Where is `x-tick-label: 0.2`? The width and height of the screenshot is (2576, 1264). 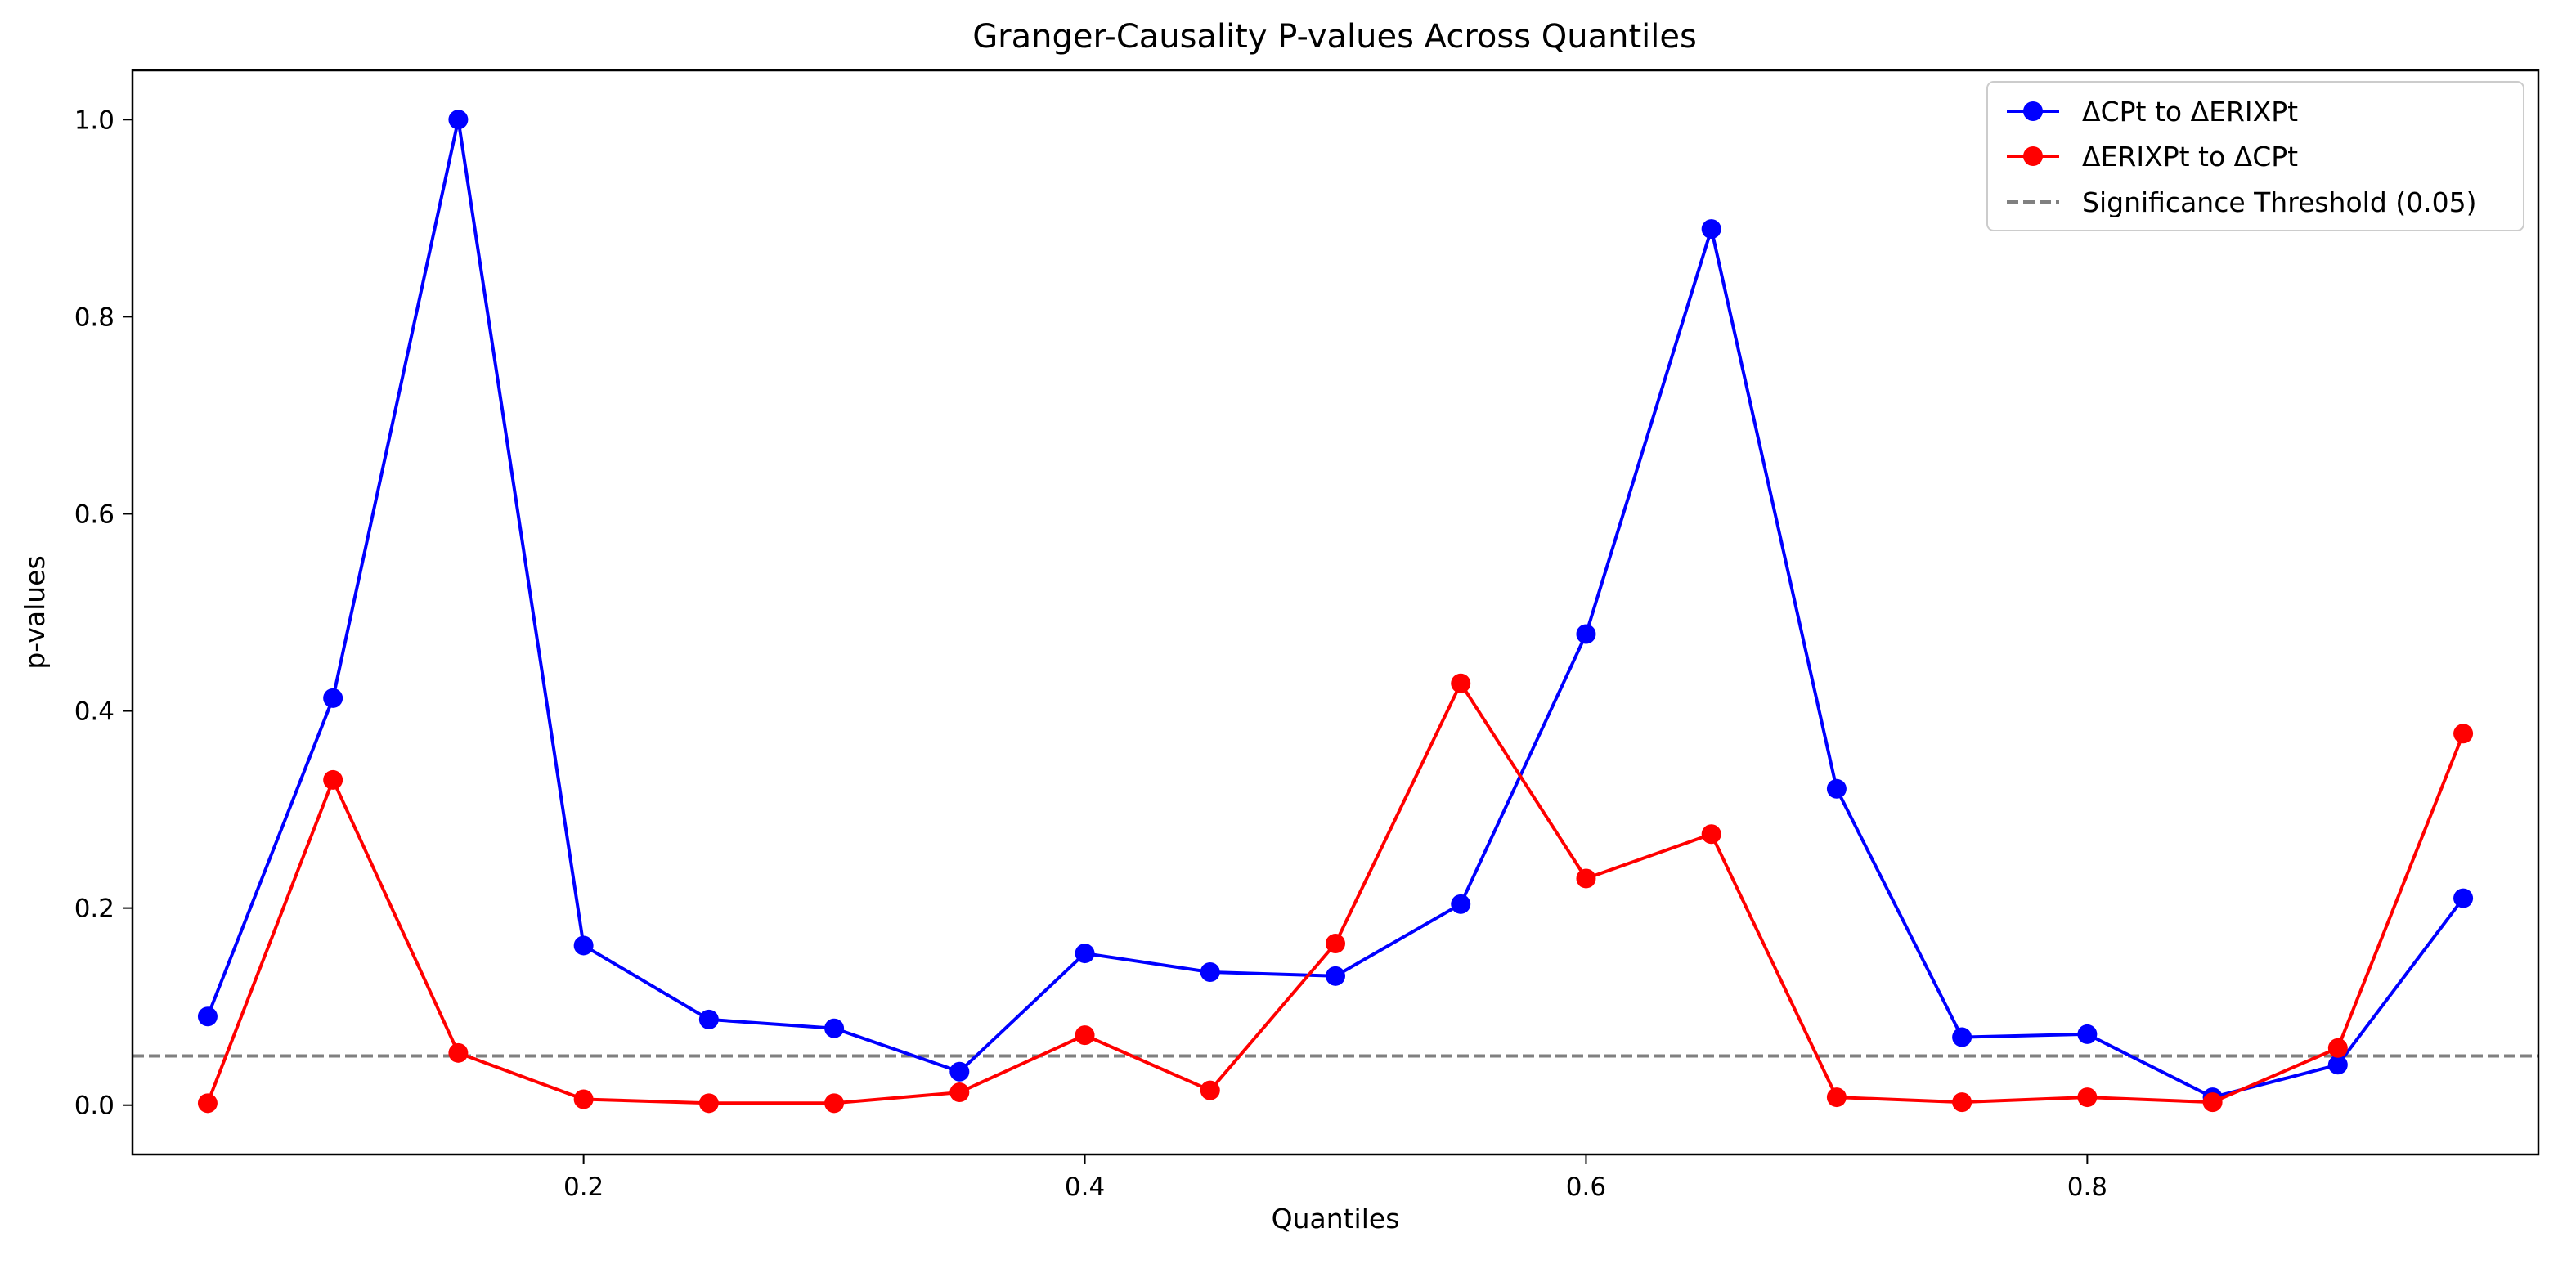
x-tick-label: 0.2 is located at coordinates (583, 1187).